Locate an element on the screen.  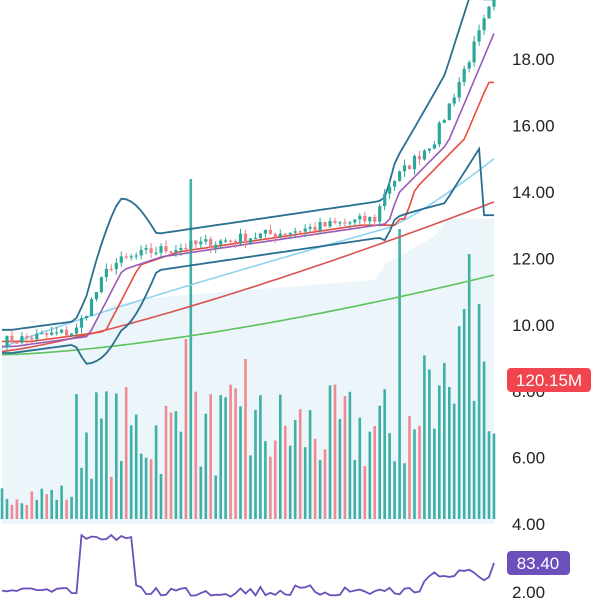
indicator-badge-label: 83.40 is located at coordinates (538, 563).